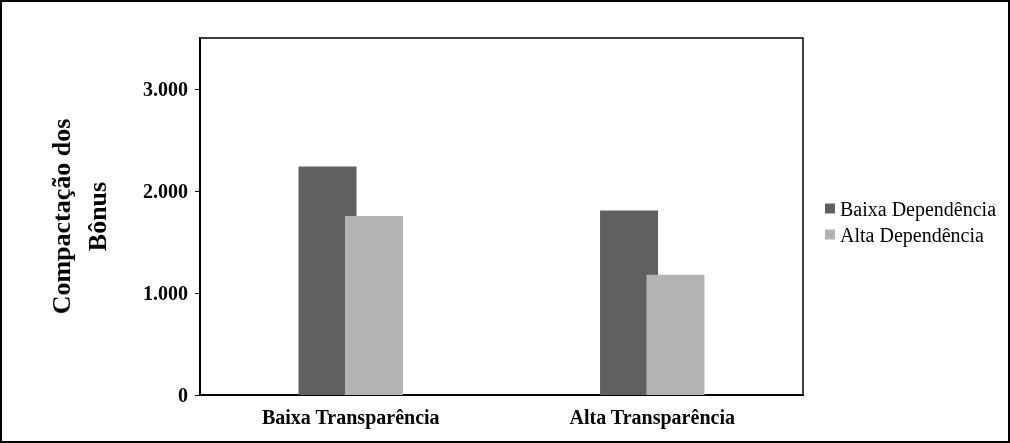  What do you see at coordinates (350, 417) in the screenshot?
I see `x-tick-label: Baixa Transparência` at bounding box center [350, 417].